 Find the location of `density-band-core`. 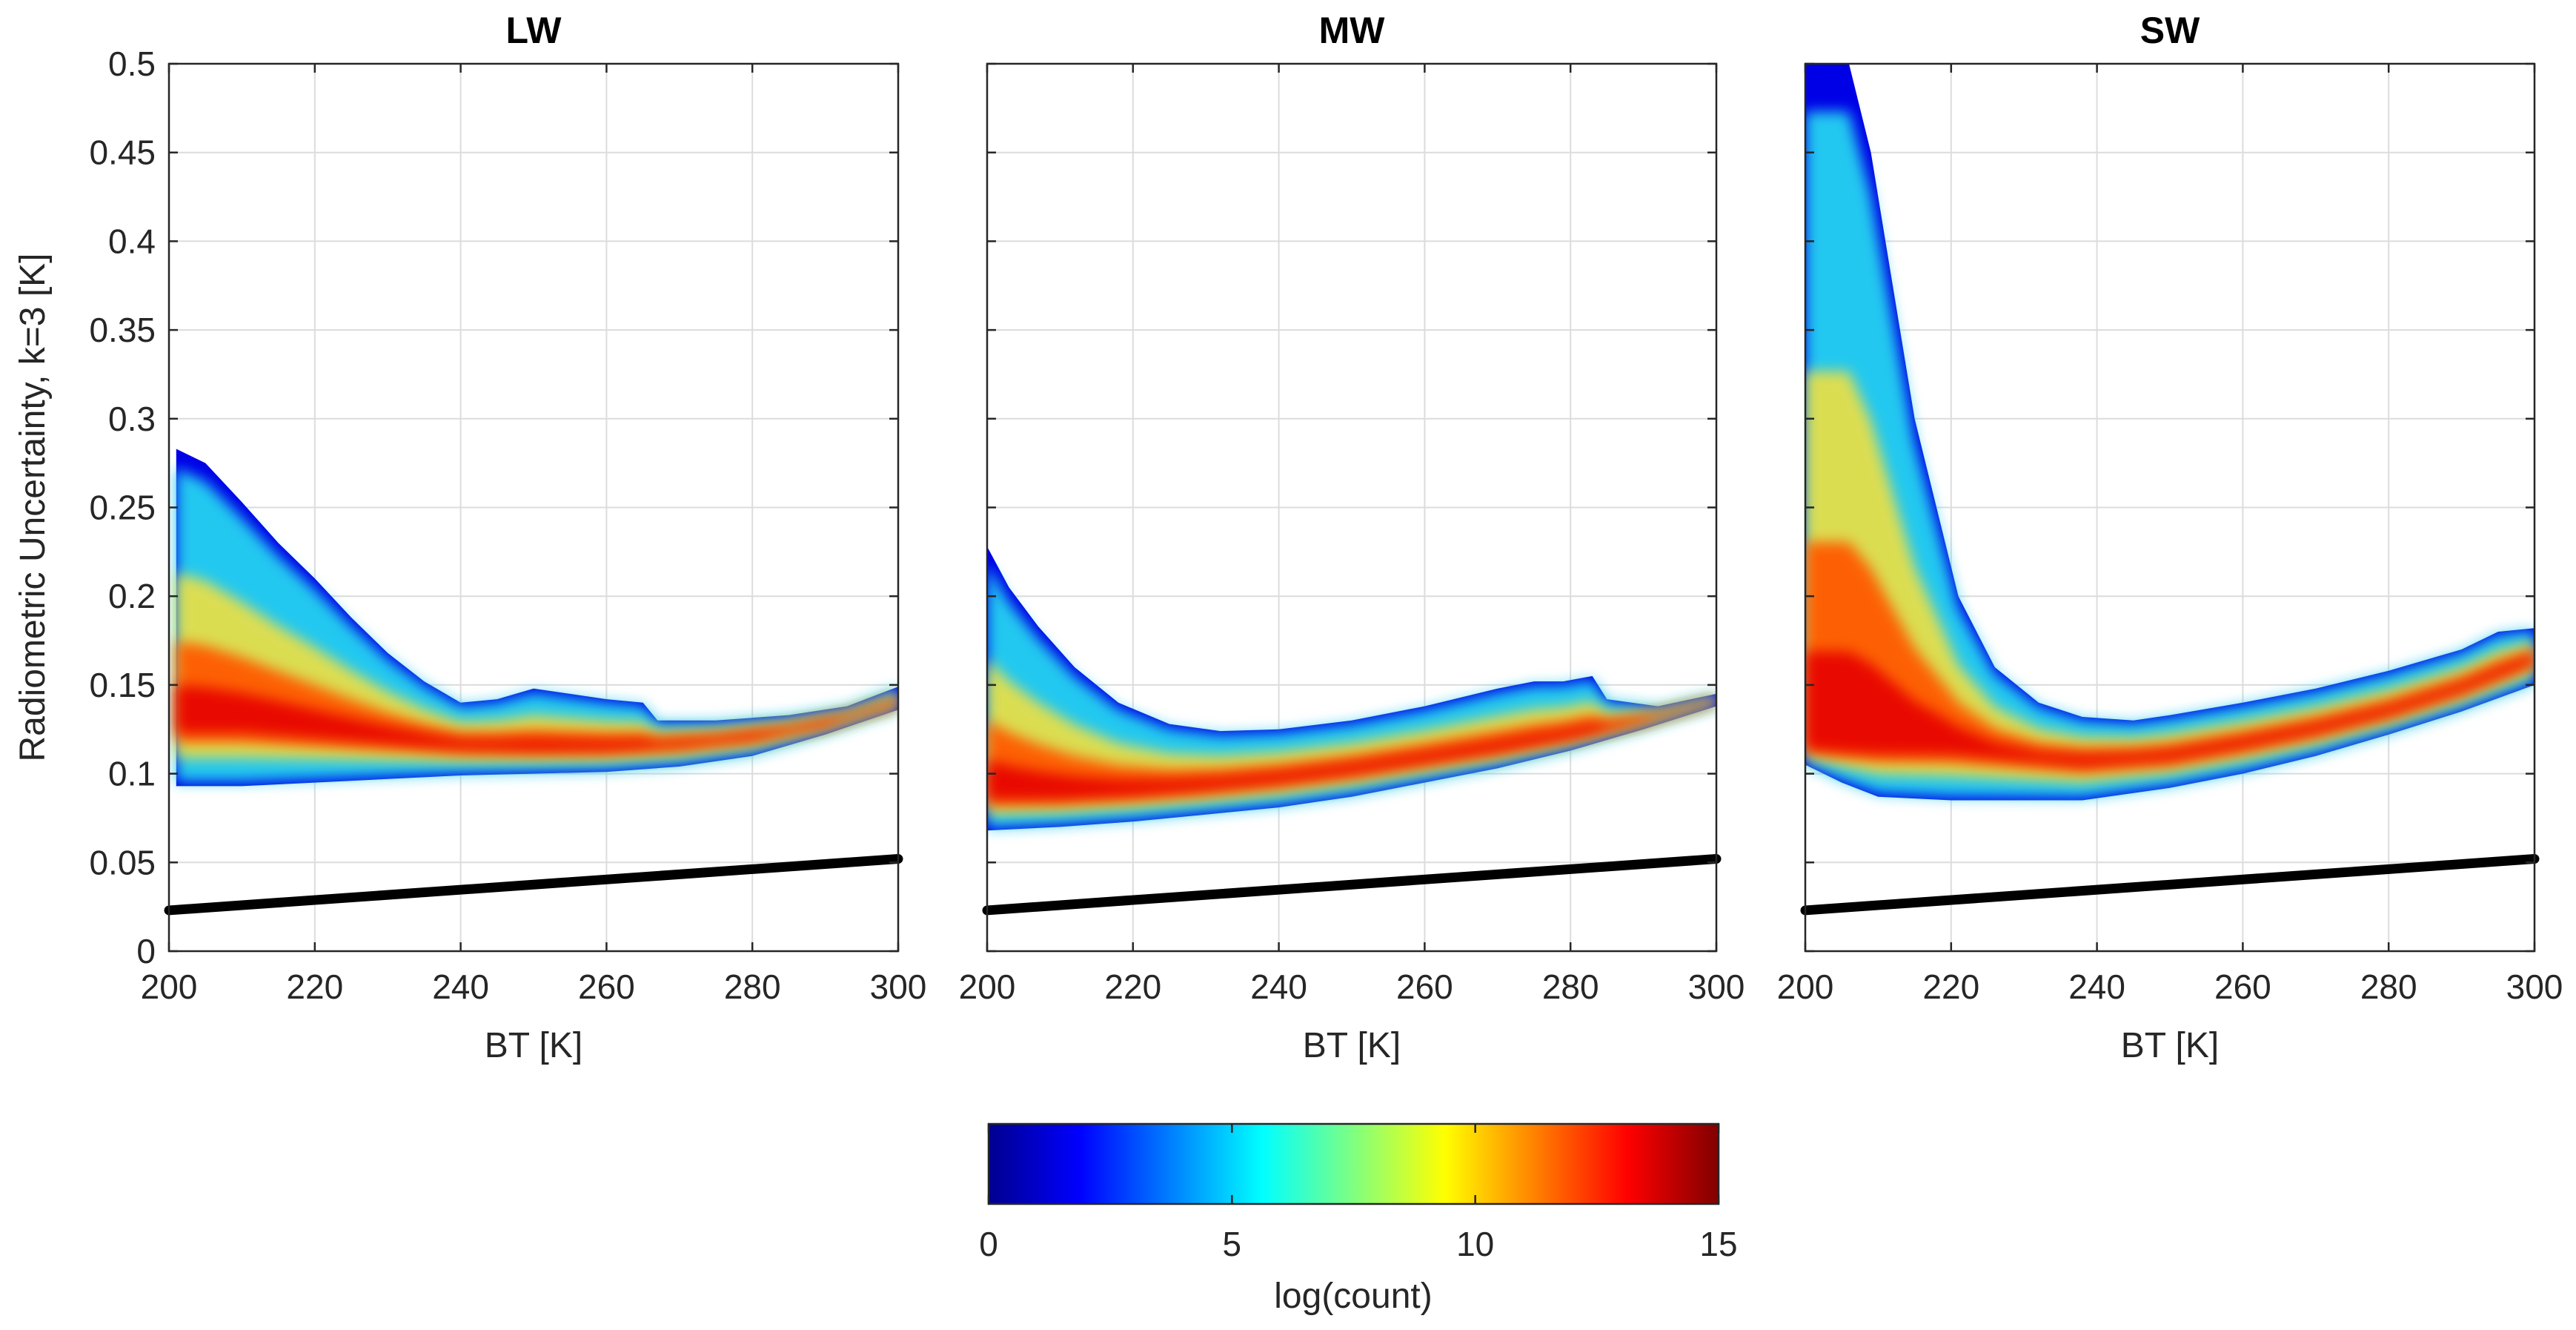

density-band-core is located at coordinates (1351, 752).